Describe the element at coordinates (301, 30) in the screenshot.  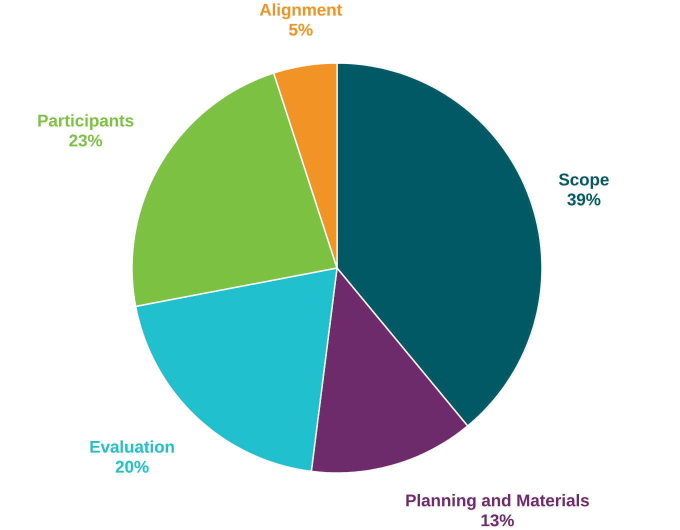
I see `data-label: 5%` at that location.